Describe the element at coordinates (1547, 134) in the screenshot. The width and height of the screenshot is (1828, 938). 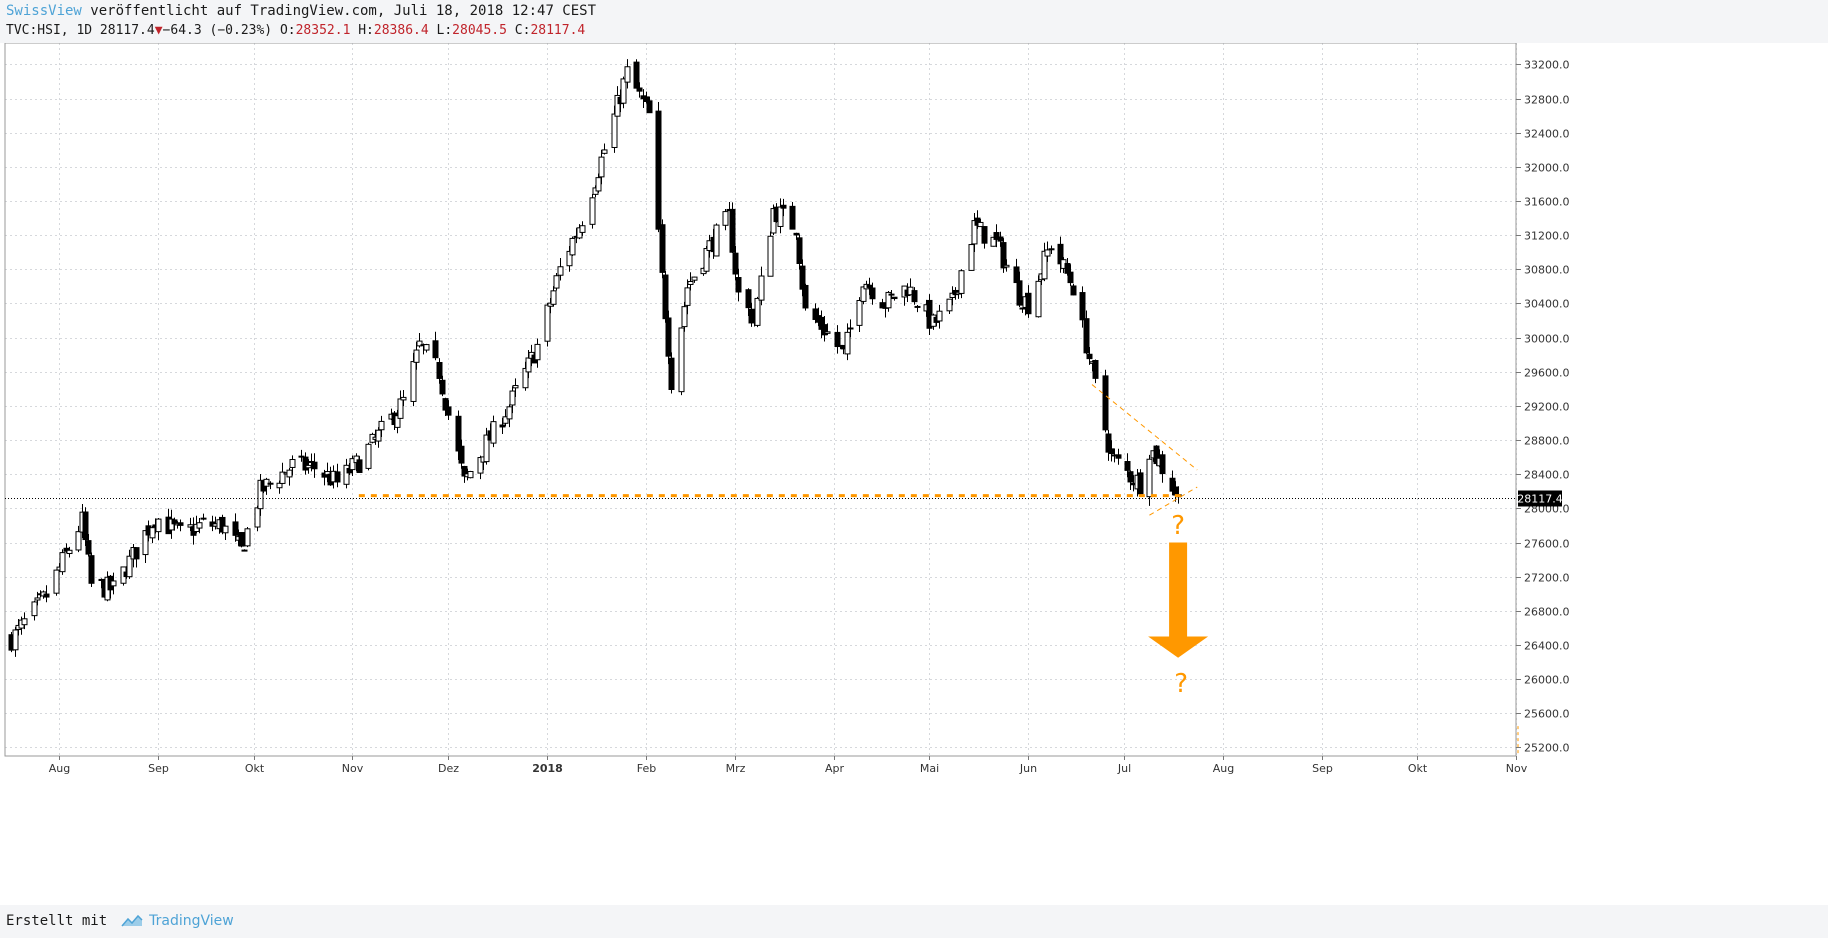
I see `y-tick-label: 32400.0` at that location.